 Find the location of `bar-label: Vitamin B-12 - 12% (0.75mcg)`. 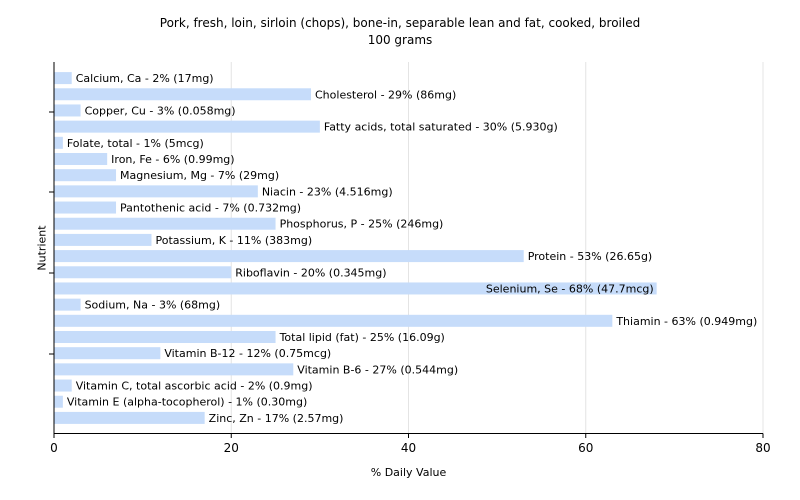

bar-label: Vitamin B-12 - 12% (0.75mcg) is located at coordinates (247, 353).